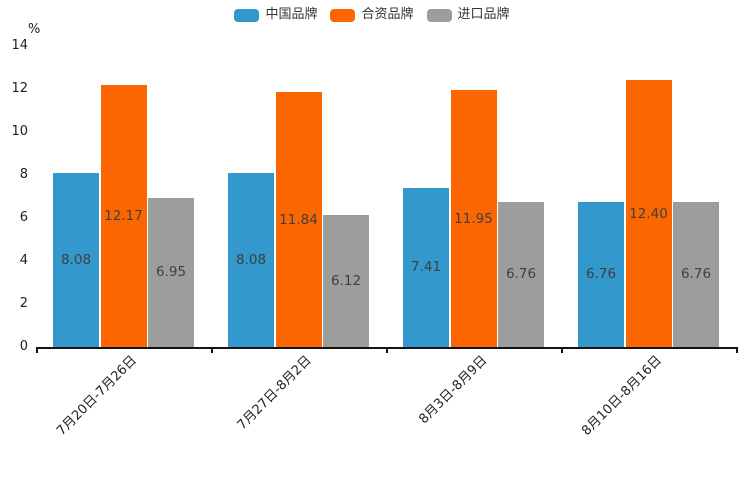 The width and height of the screenshot is (744, 496). What do you see at coordinates (23, 346) in the screenshot?
I see `y-axis-tick-label: 0` at bounding box center [23, 346].